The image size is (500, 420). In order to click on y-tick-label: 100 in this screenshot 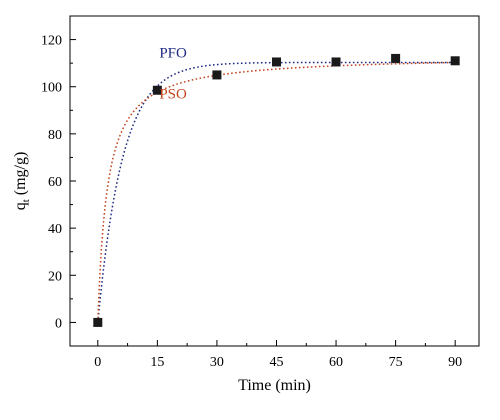, I will do `click(51, 88)`.